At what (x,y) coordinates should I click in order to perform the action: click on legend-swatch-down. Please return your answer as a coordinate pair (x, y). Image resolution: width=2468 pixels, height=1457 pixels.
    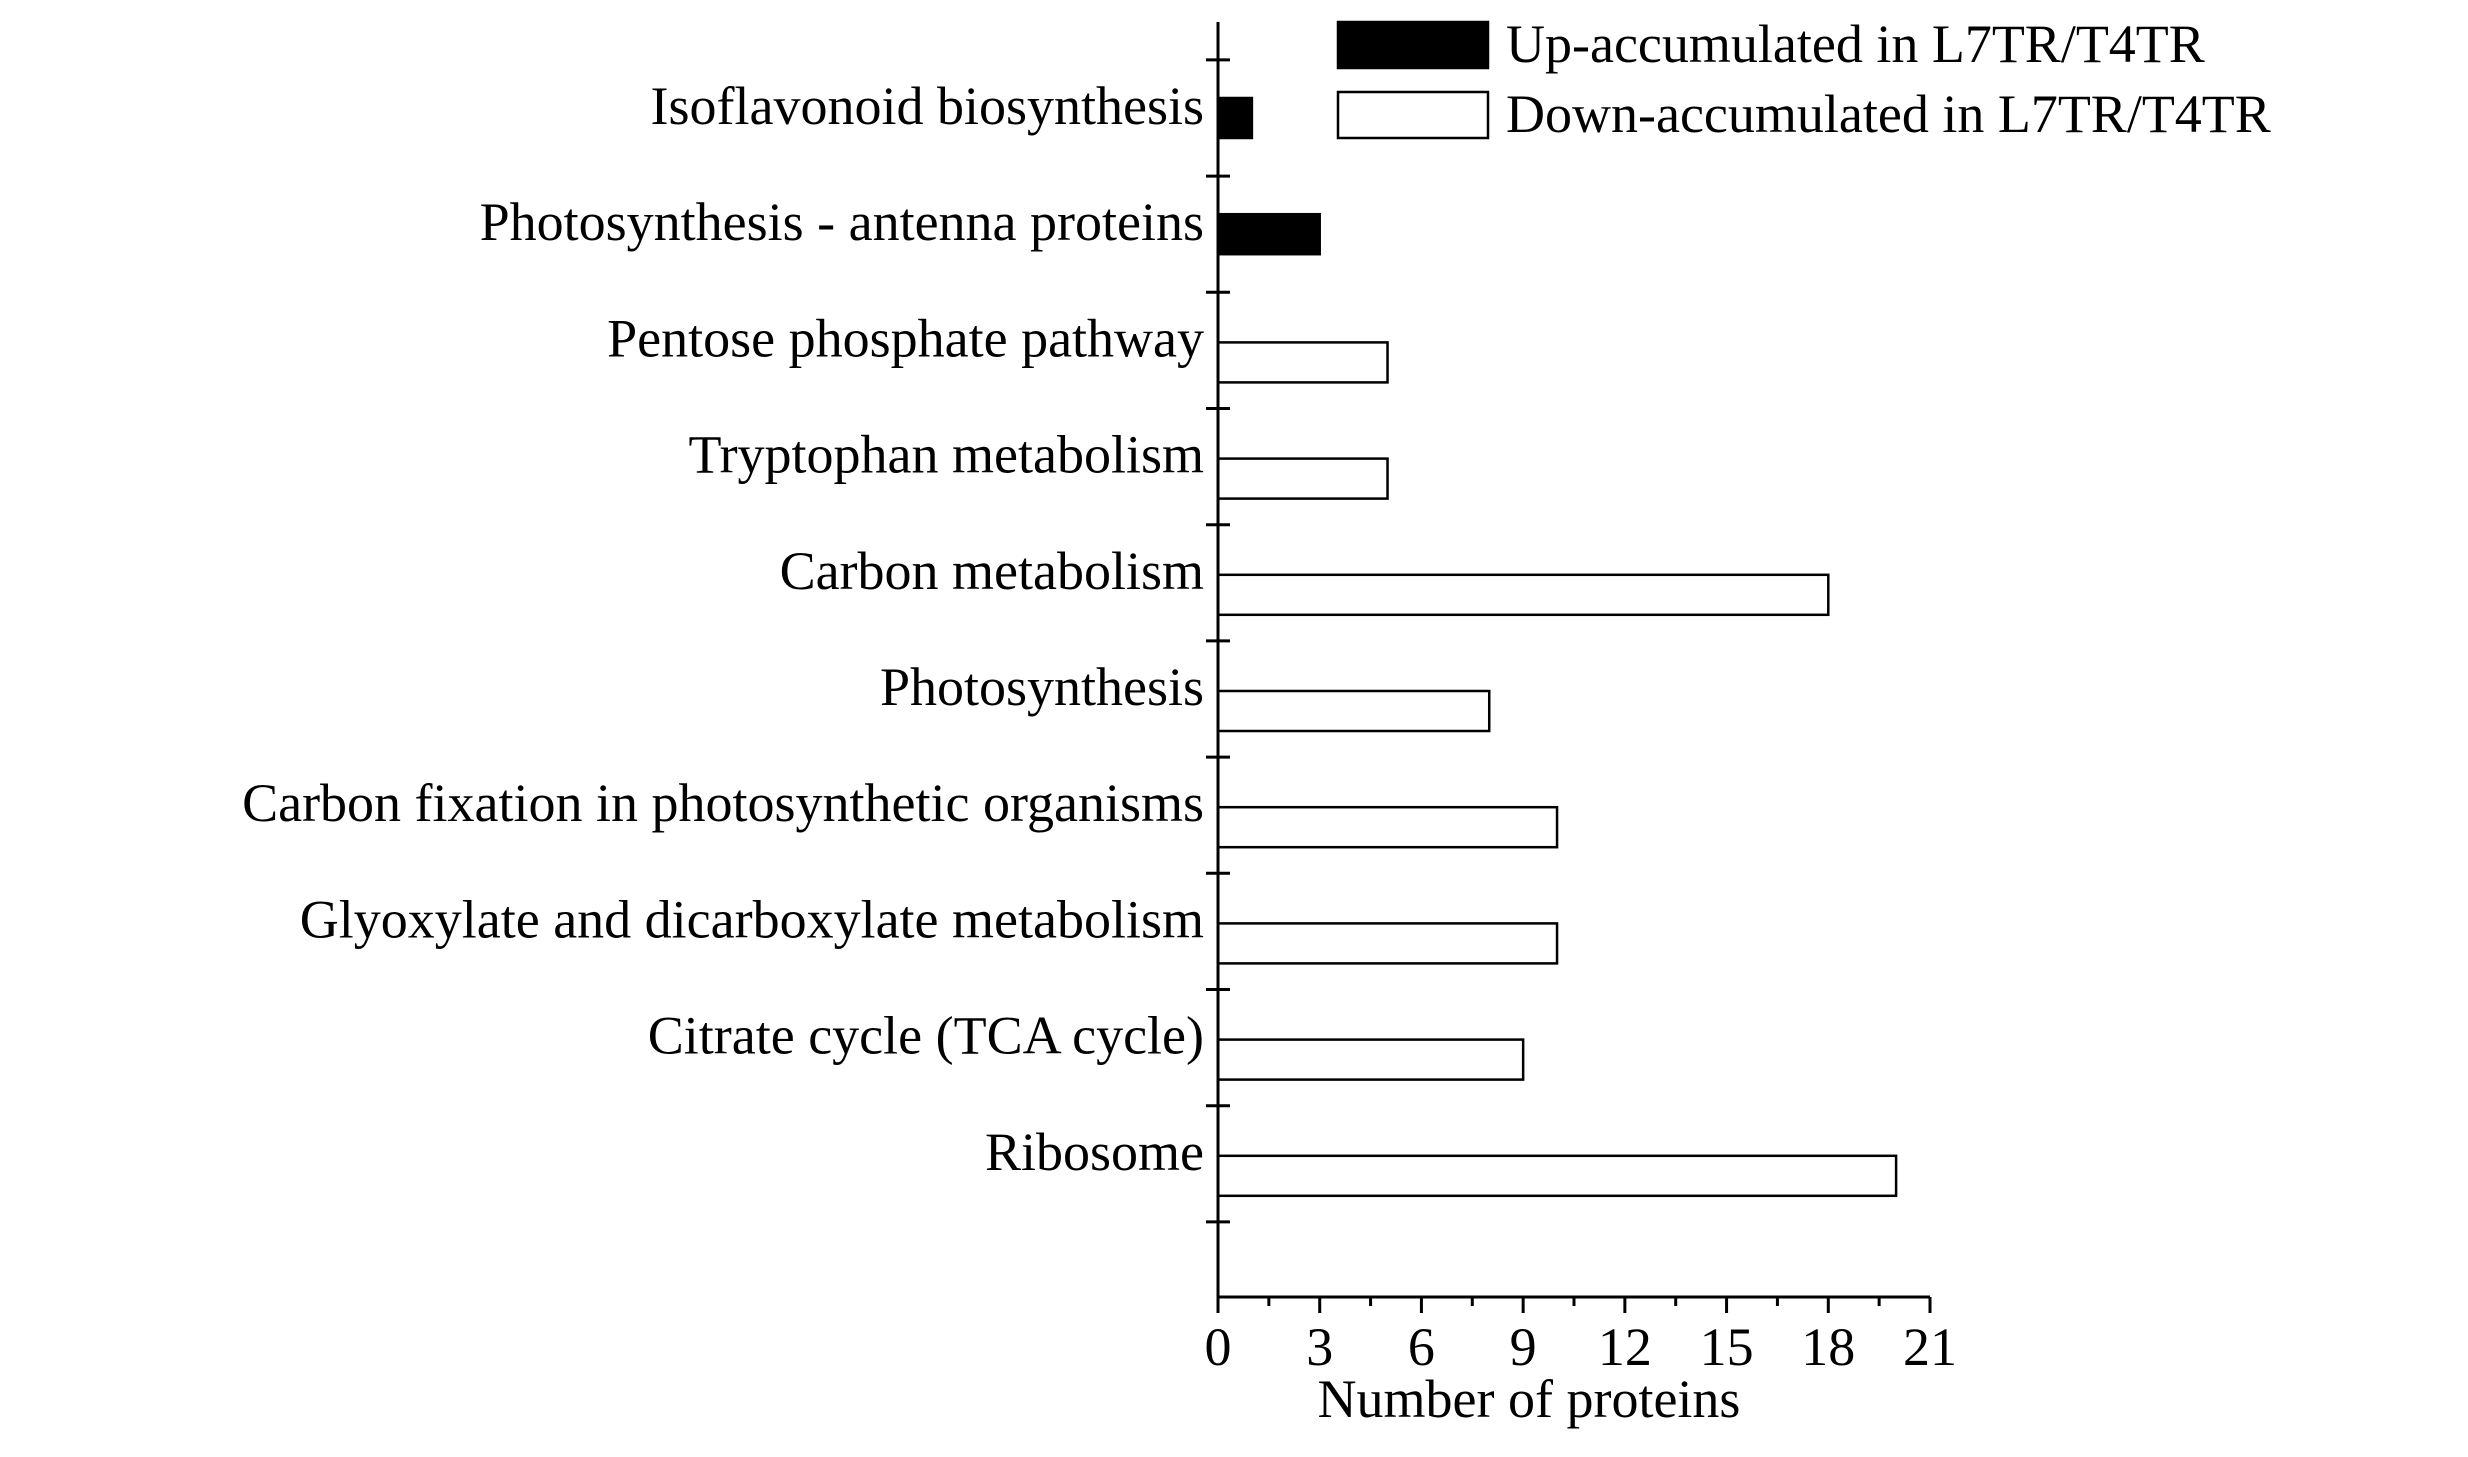
    Looking at the image, I should click on (1413, 115).